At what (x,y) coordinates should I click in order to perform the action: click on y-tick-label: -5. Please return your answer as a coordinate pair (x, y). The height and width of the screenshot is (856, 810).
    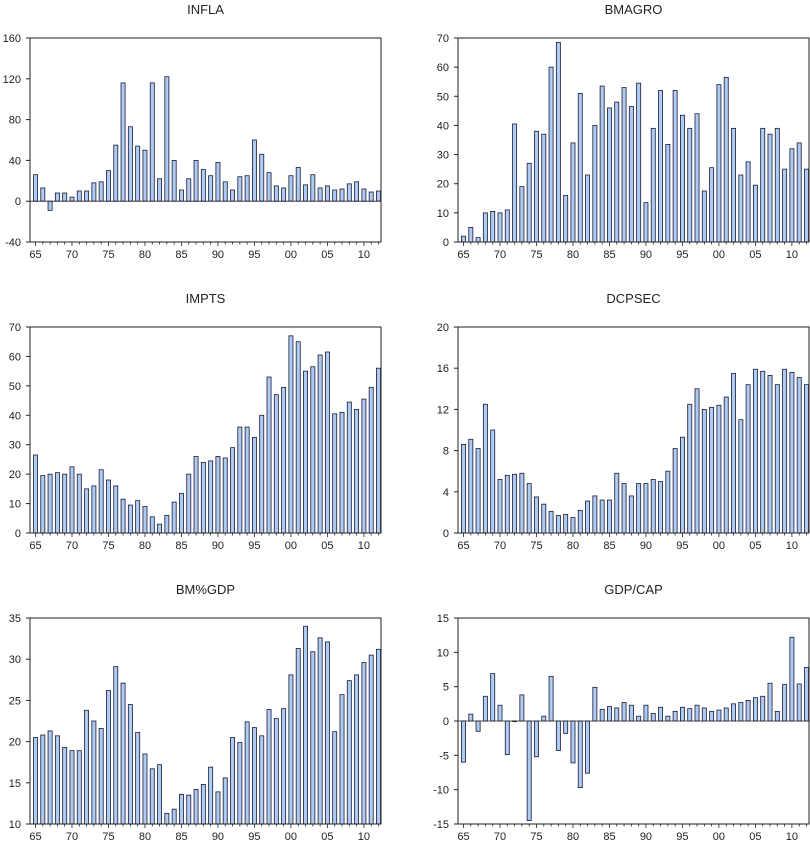
    Looking at the image, I should click on (444, 756).